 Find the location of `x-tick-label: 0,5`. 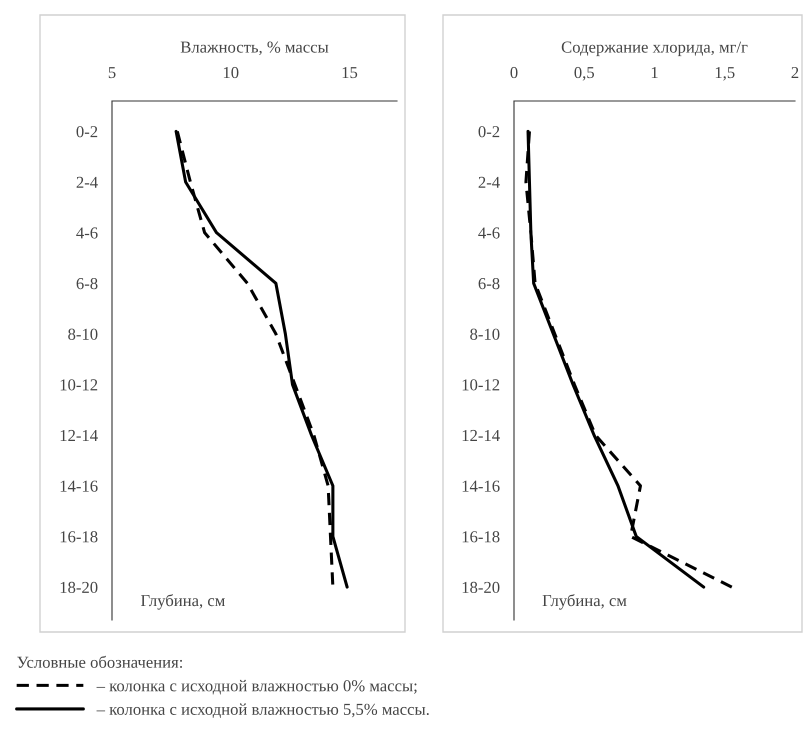

x-tick-label: 0,5 is located at coordinates (584, 73).